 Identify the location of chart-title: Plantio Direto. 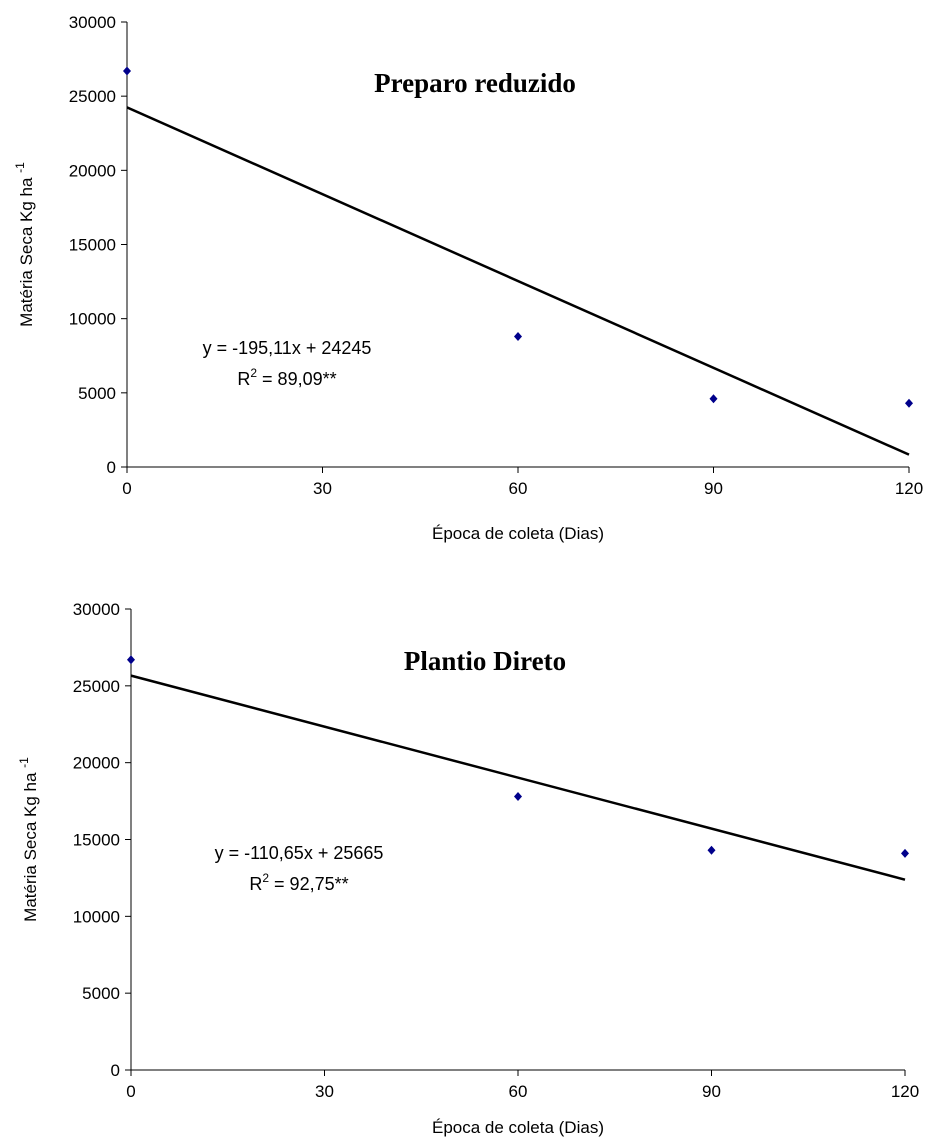
(485, 661).